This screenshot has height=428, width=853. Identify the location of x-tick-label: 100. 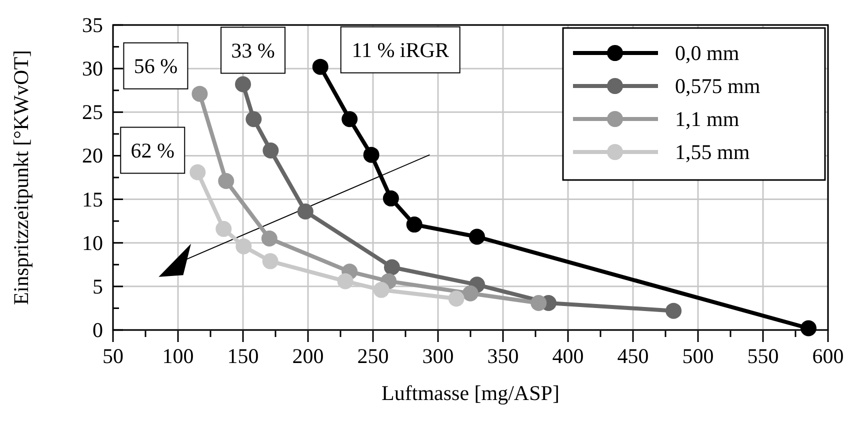
(178, 356).